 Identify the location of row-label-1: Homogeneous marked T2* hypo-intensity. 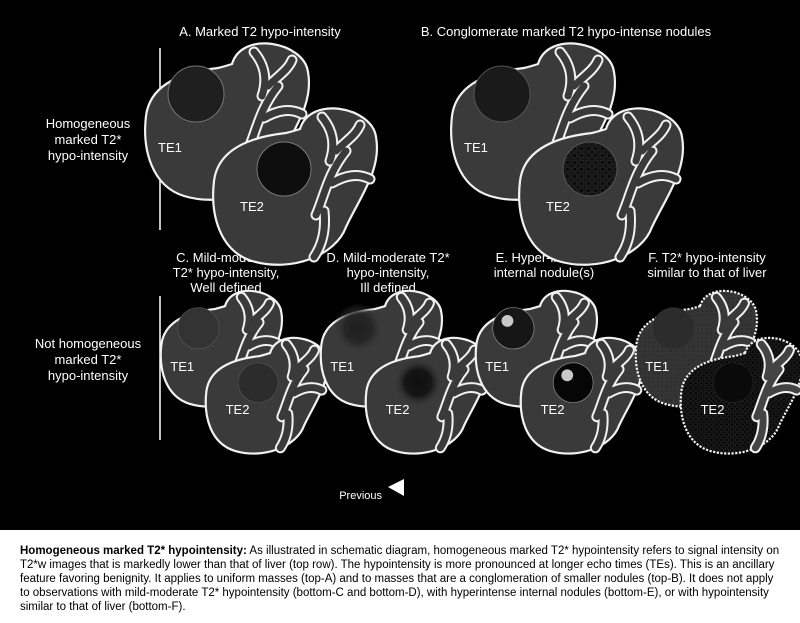
(88, 139).